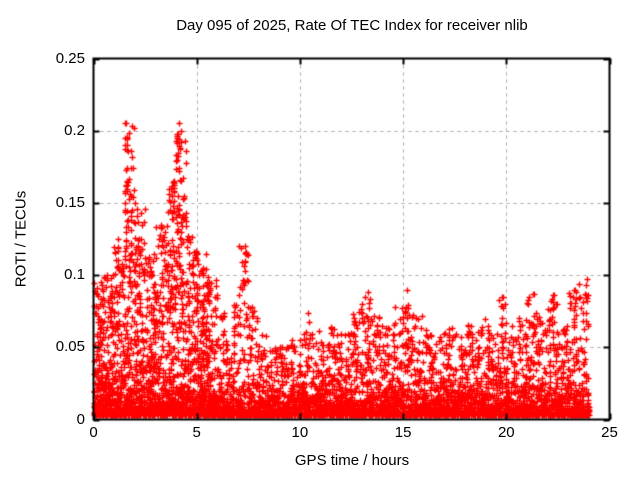 This screenshot has height=480, width=640. What do you see at coordinates (93, 432) in the screenshot?
I see `x-tick-label: 0` at bounding box center [93, 432].